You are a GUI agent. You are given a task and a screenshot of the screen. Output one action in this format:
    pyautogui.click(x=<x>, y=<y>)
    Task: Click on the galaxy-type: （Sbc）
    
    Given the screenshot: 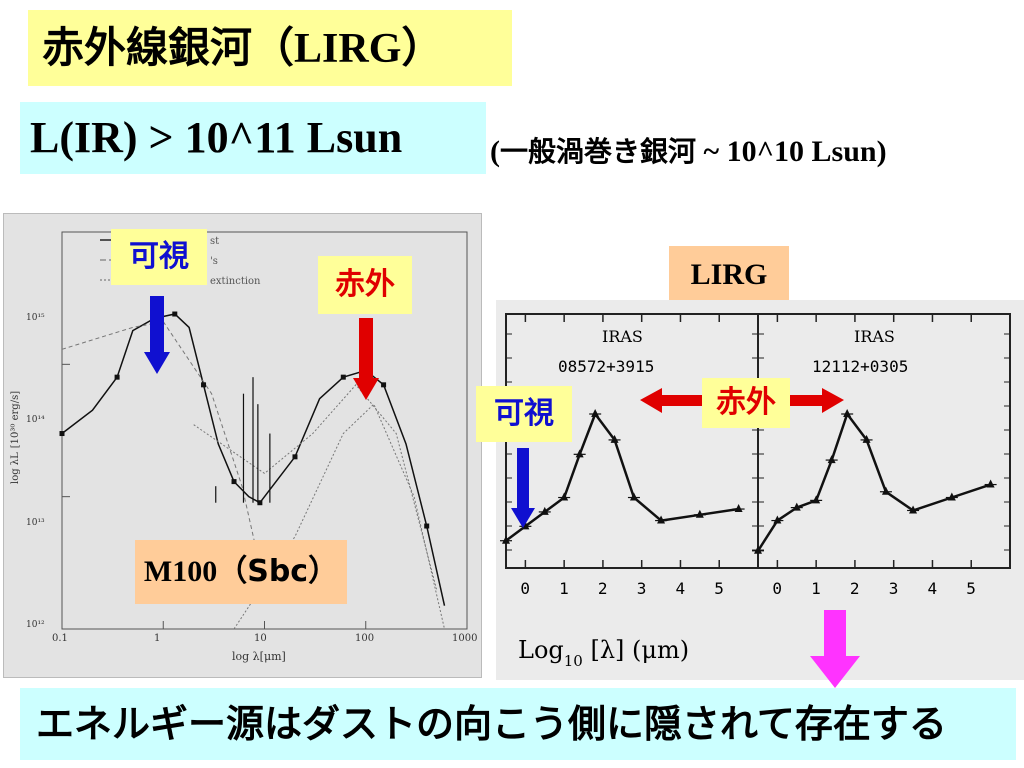 What is the action you would take?
    pyautogui.click(x=278, y=571)
    